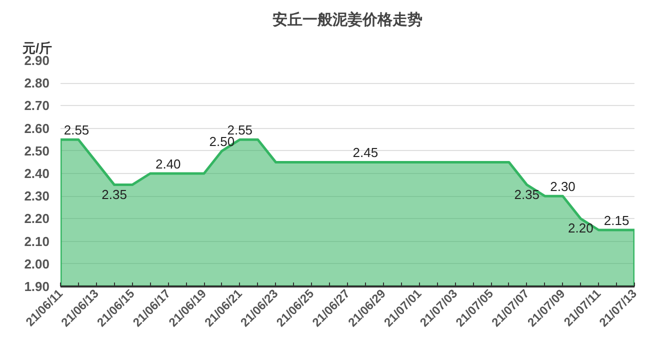  I want to click on y-tick-label: 2.50, so click(37, 150).